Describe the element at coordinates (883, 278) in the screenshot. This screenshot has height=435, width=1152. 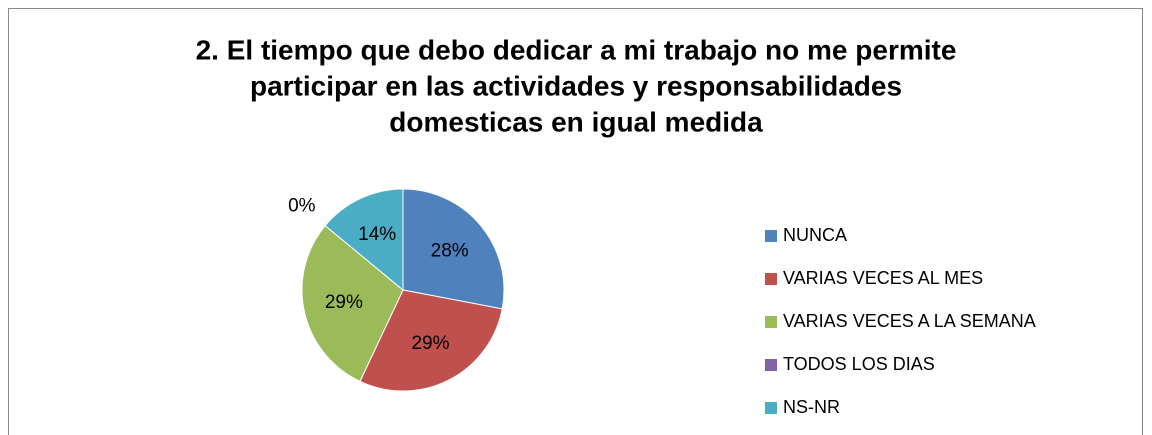
I see `legend-label: VARIAS VECES AL MES` at that location.